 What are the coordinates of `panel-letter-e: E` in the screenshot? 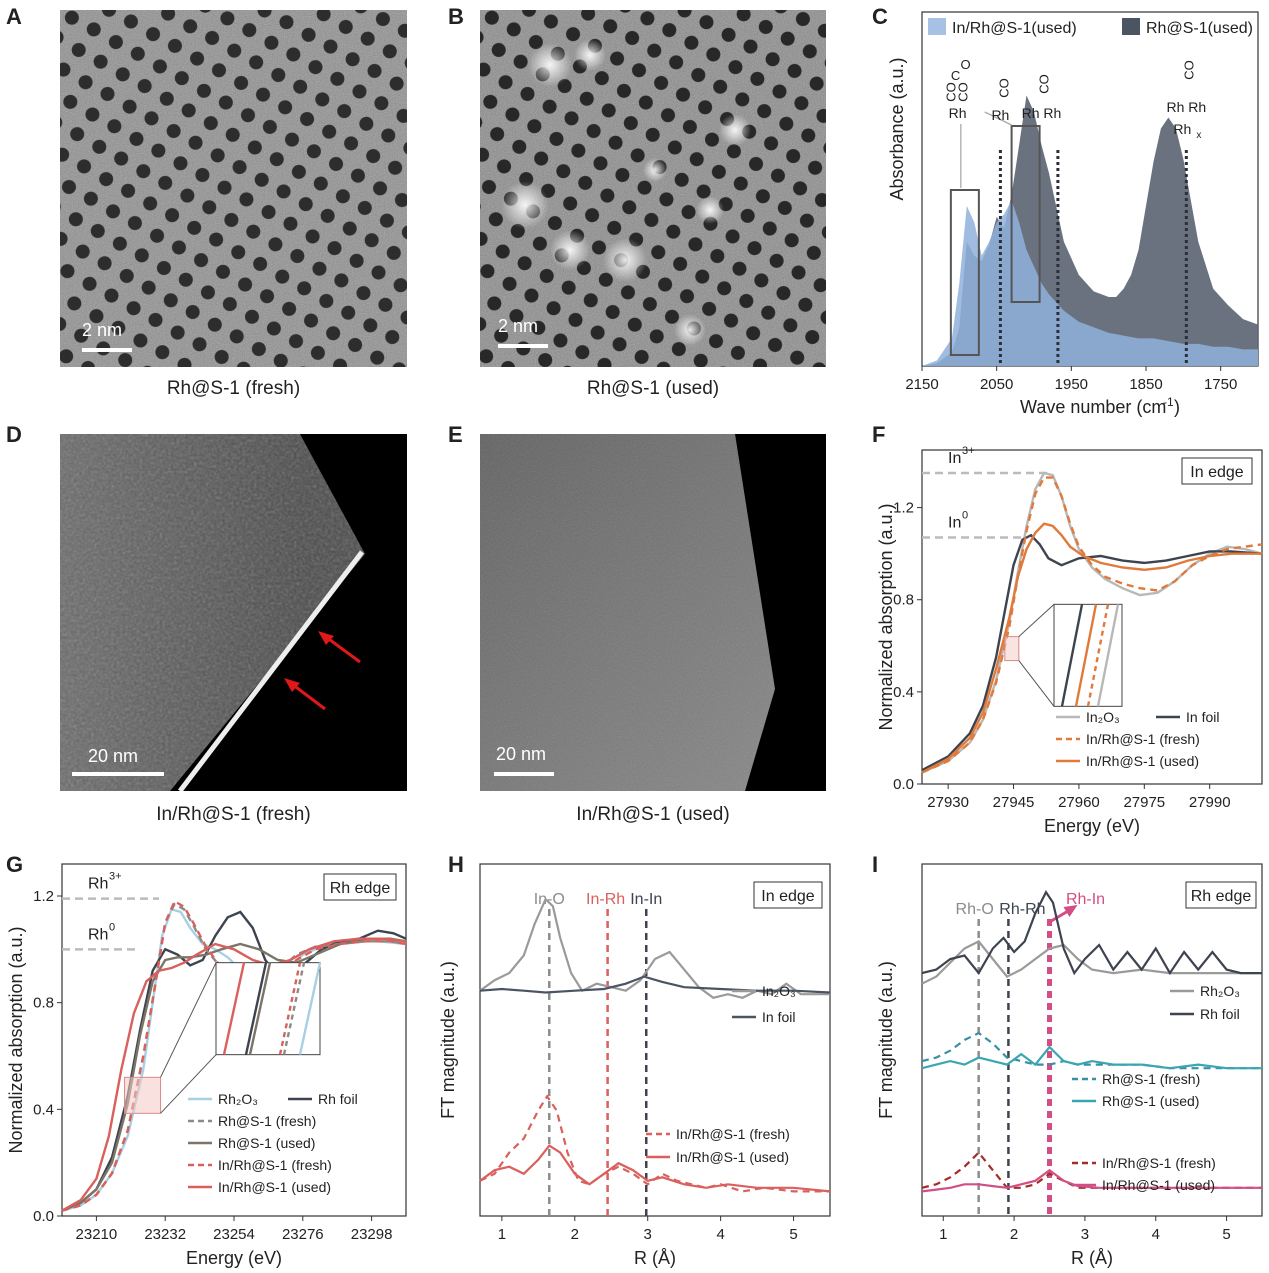 It's located at (455, 434).